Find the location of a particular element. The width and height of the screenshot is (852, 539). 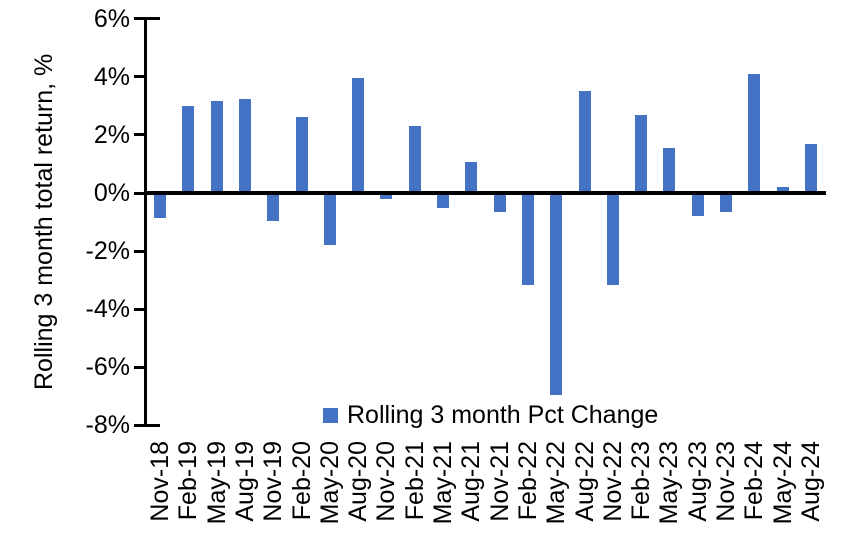

x-axis-label: Aug-21 is located at coordinates (471, 481).